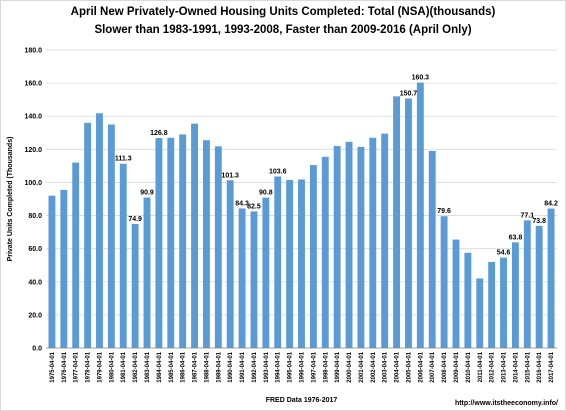 This screenshot has height=411, width=566. What do you see at coordinates (35, 315) in the screenshot?
I see `y-tick-label: 20.0` at bounding box center [35, 315].